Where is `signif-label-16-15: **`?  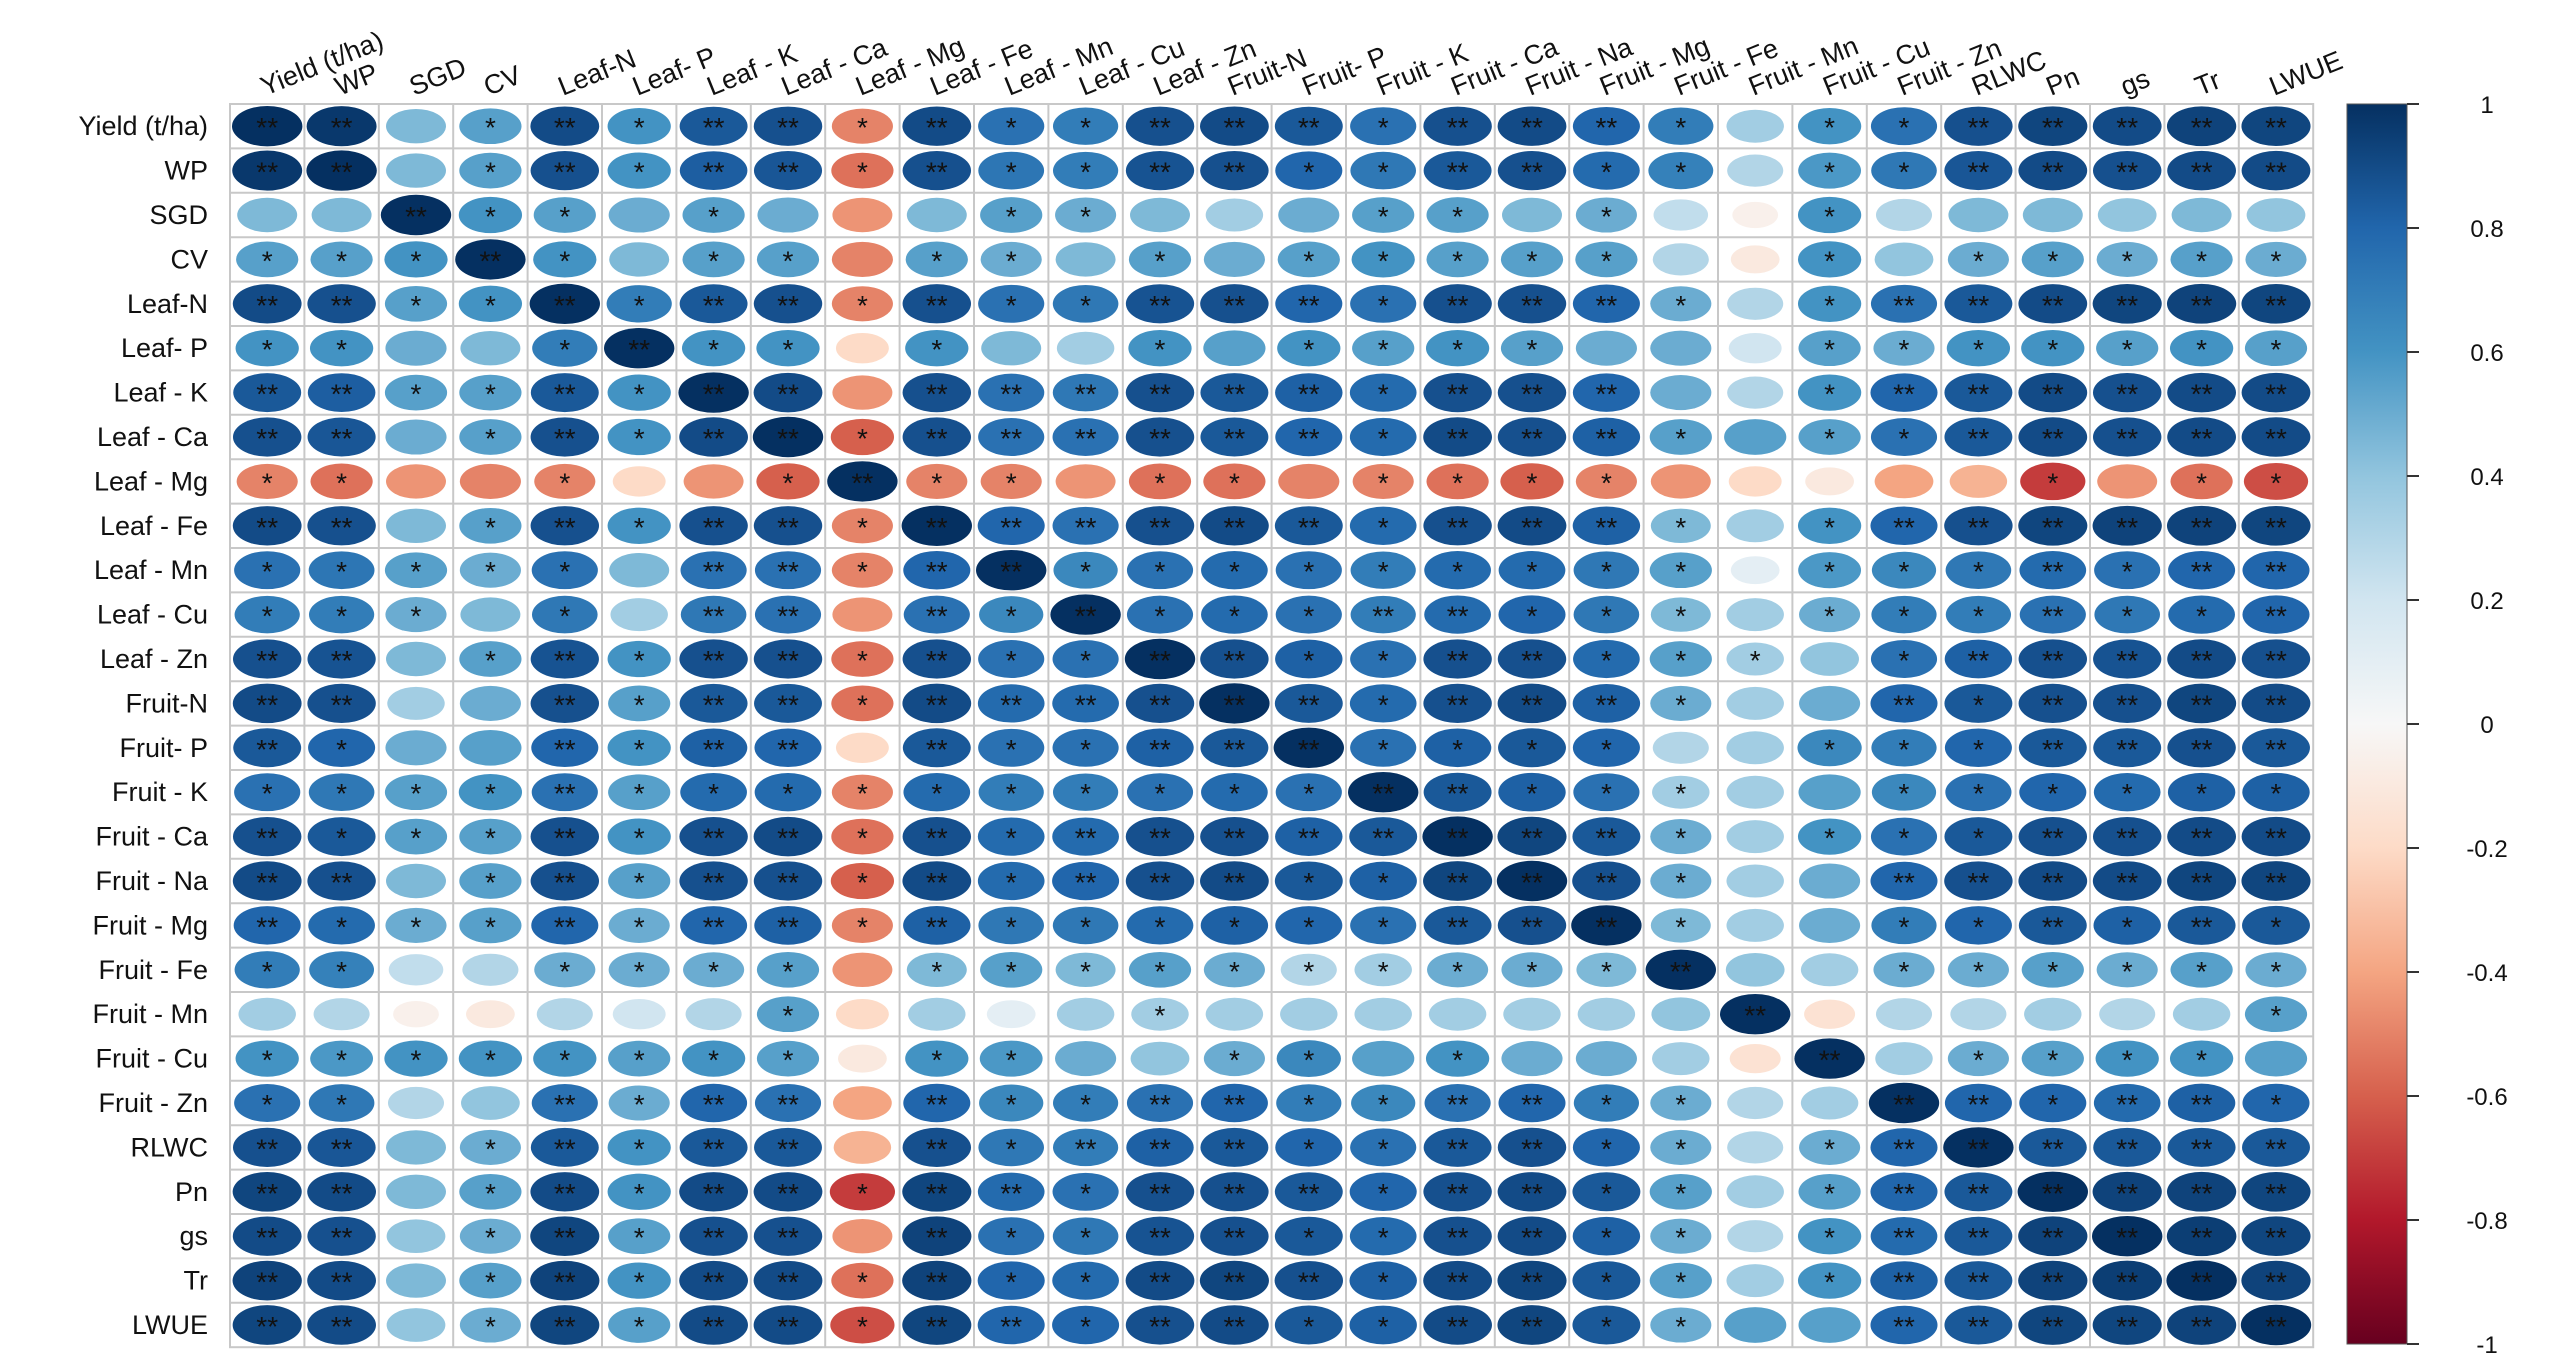 signif-label-16-15: ** is located at coordinates (1383, 838).